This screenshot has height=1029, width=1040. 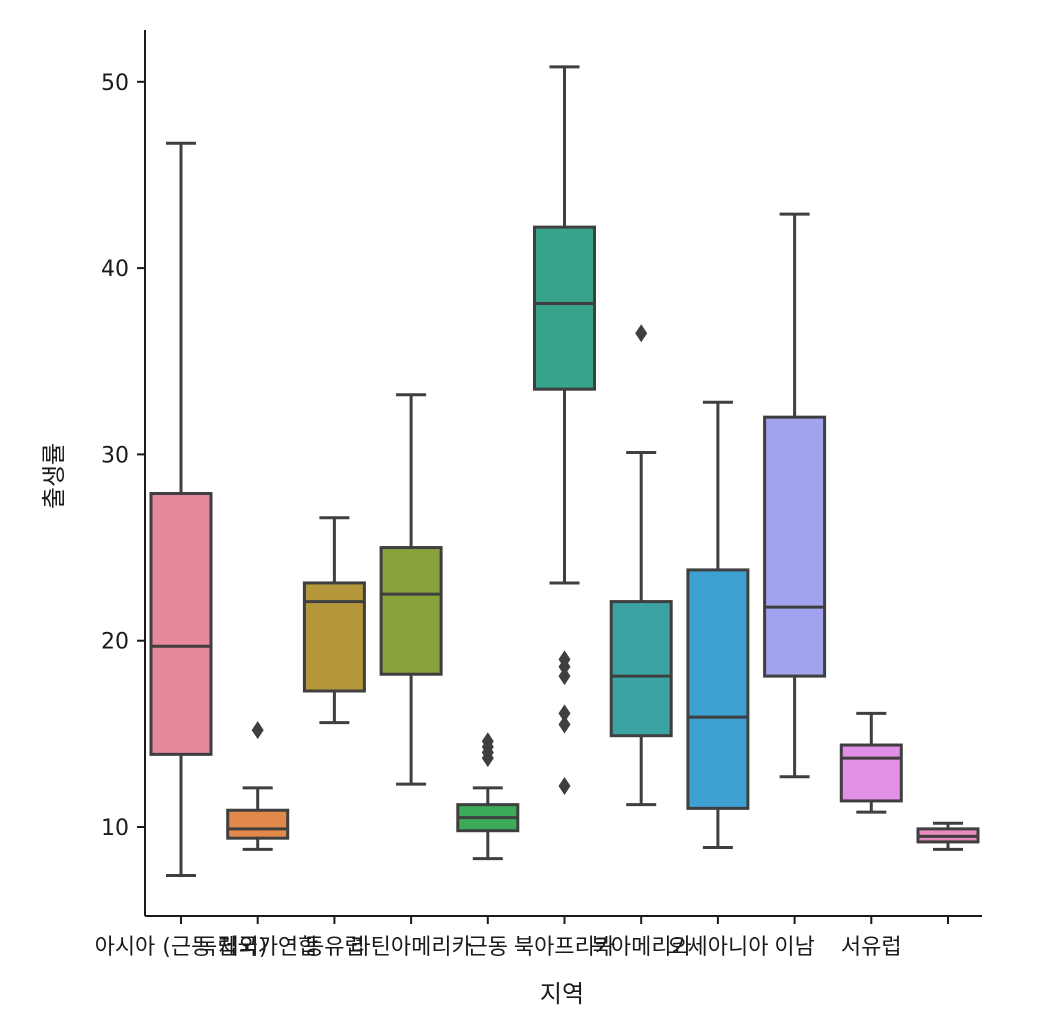 I want to click on y-tick-label: 30, so click(x=115, y=455).